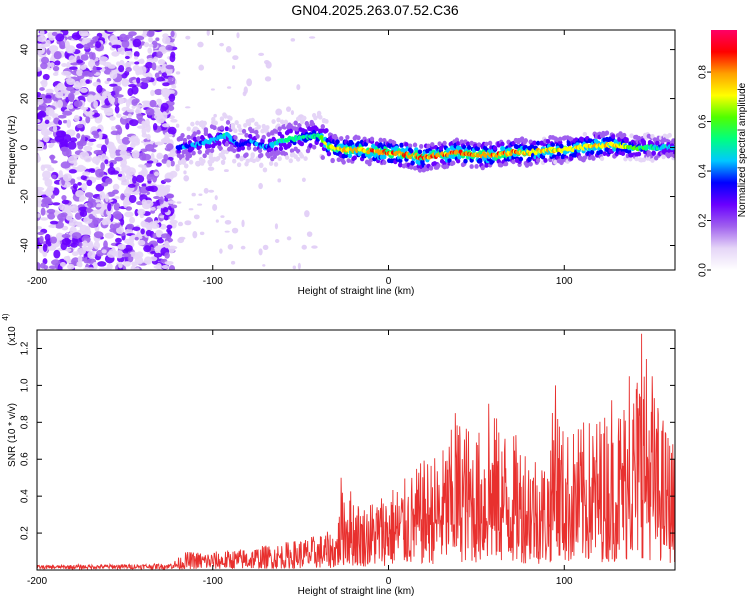 The image size is (750, 600). What do you see at coordinates (389, 281) in the screenshot?
I see `x-tick-label: 0` at bounding box center [389, 281].